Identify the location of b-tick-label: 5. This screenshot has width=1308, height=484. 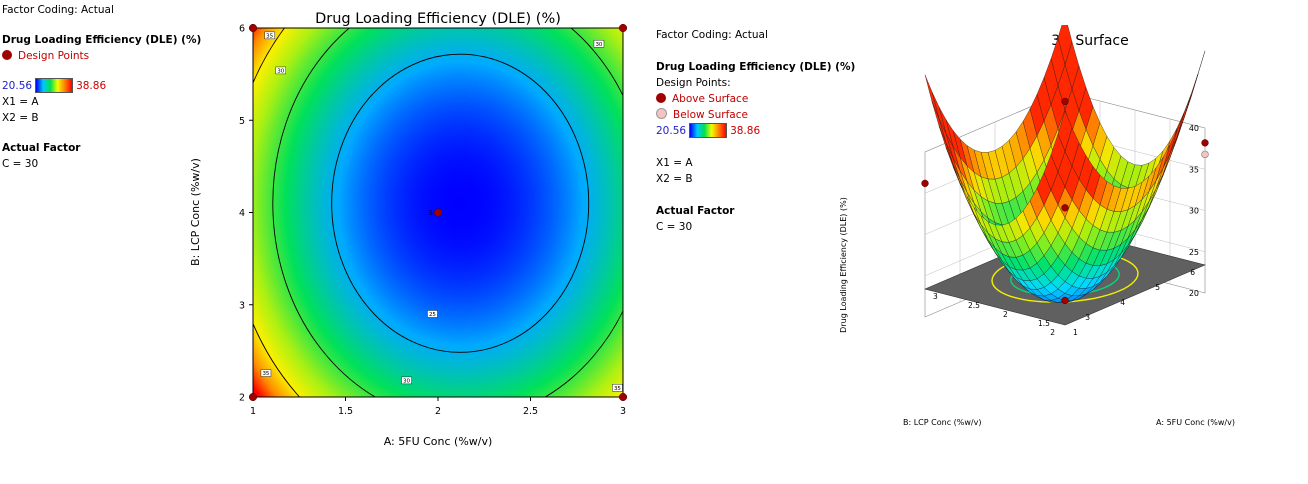
(1157, 287).